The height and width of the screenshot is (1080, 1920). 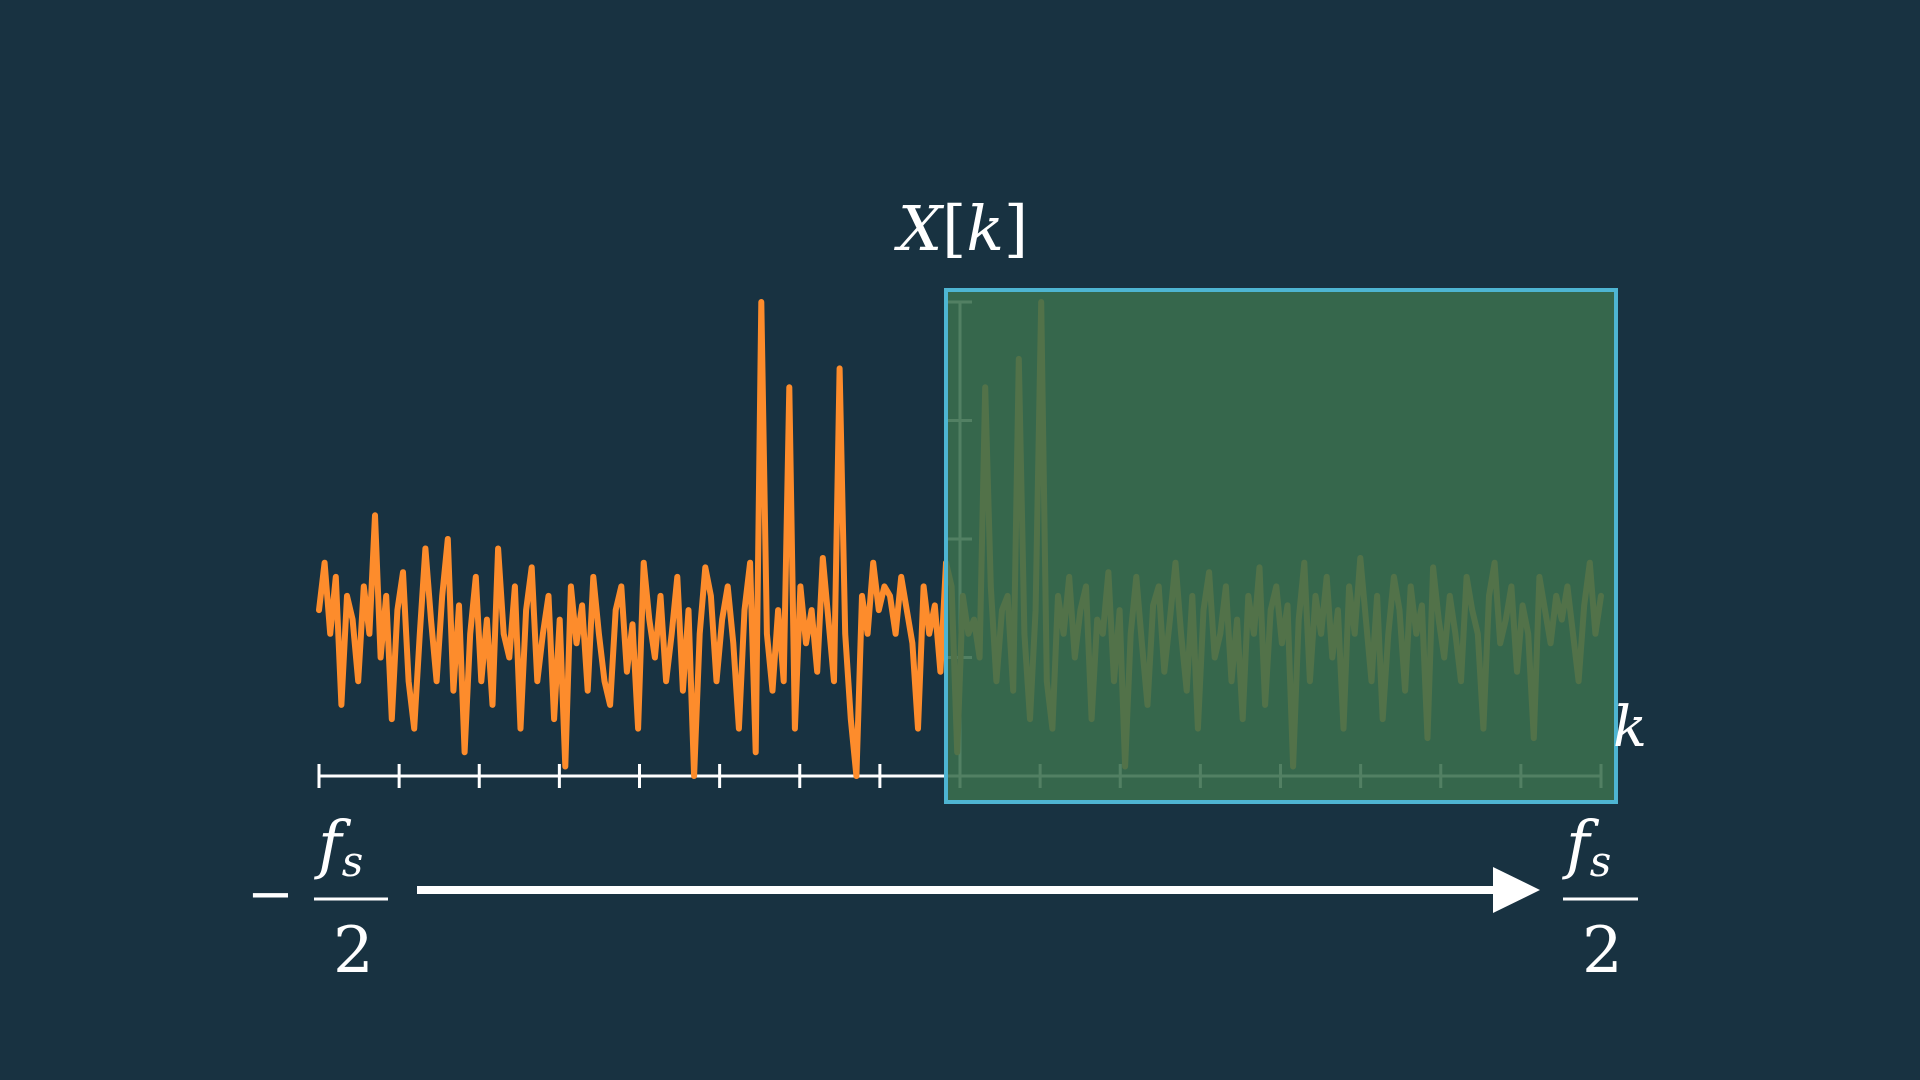 I want to click on frequency-direction-arrow, so click(x=978, y=890).